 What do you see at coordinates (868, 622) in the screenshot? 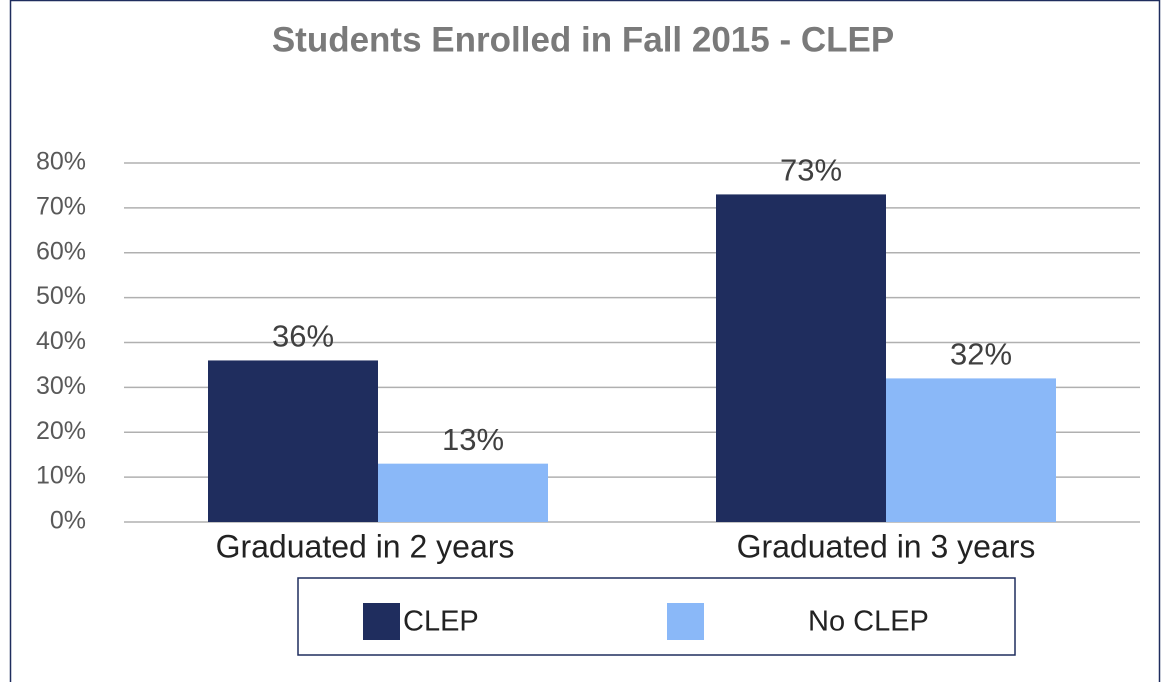
I see `legend-label: No CLEP` at bounding box center [868, 622].